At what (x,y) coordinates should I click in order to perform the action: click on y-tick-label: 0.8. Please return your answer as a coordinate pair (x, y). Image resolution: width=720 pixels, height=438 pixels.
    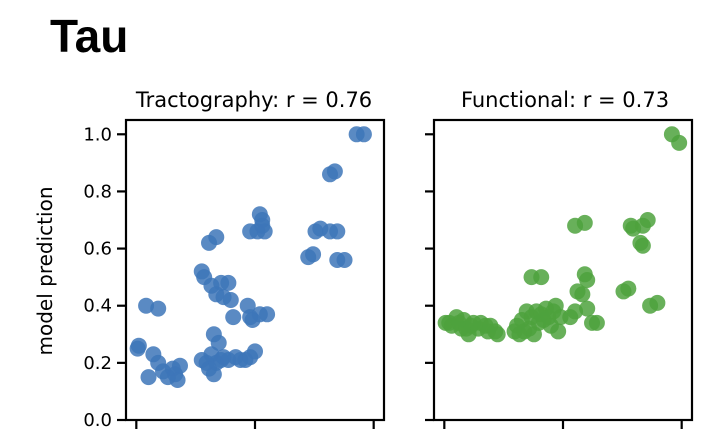
    Looking at the image, I should click on (97, 191).